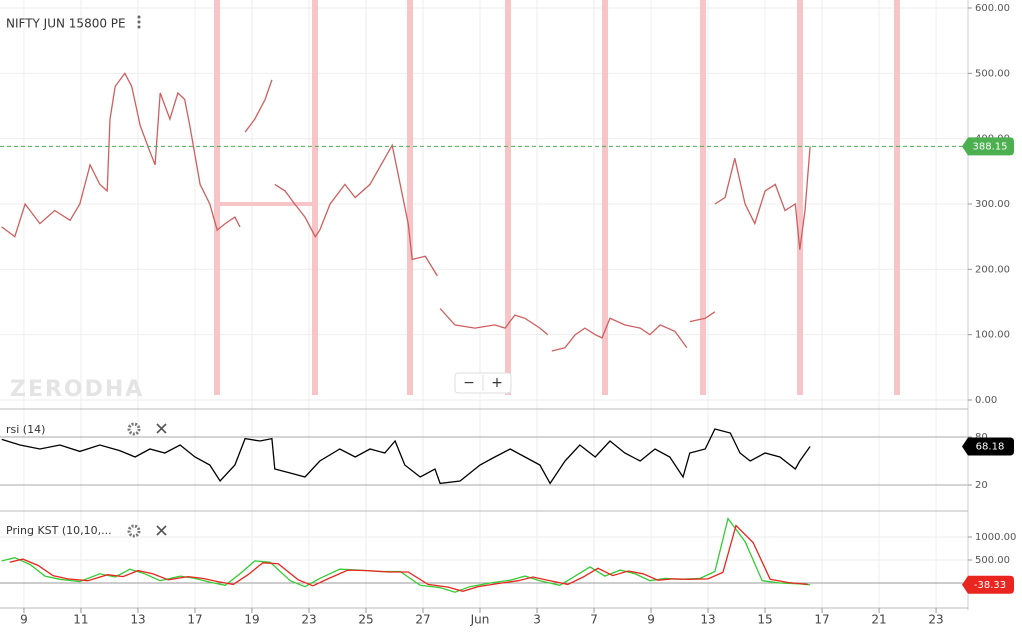 The width and height of the screenshot is (1022, 639). I want to click on x-tick-label: 15, so click(764, 620).